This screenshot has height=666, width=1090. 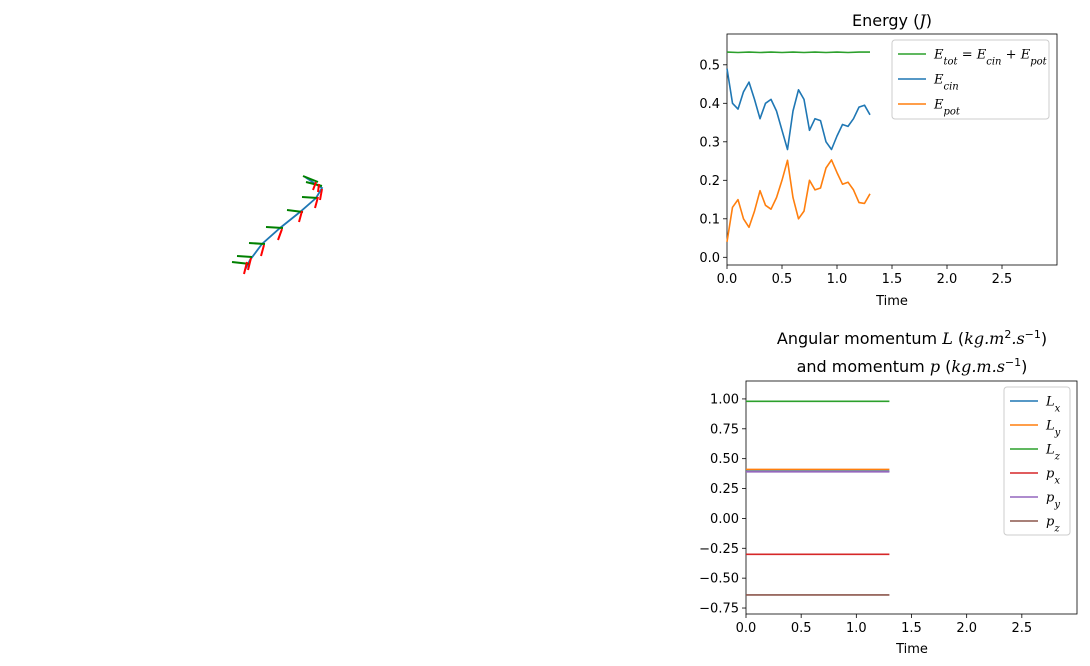 I want to click on energy-xtick-label: 0.5, so click(x=782, y=279).